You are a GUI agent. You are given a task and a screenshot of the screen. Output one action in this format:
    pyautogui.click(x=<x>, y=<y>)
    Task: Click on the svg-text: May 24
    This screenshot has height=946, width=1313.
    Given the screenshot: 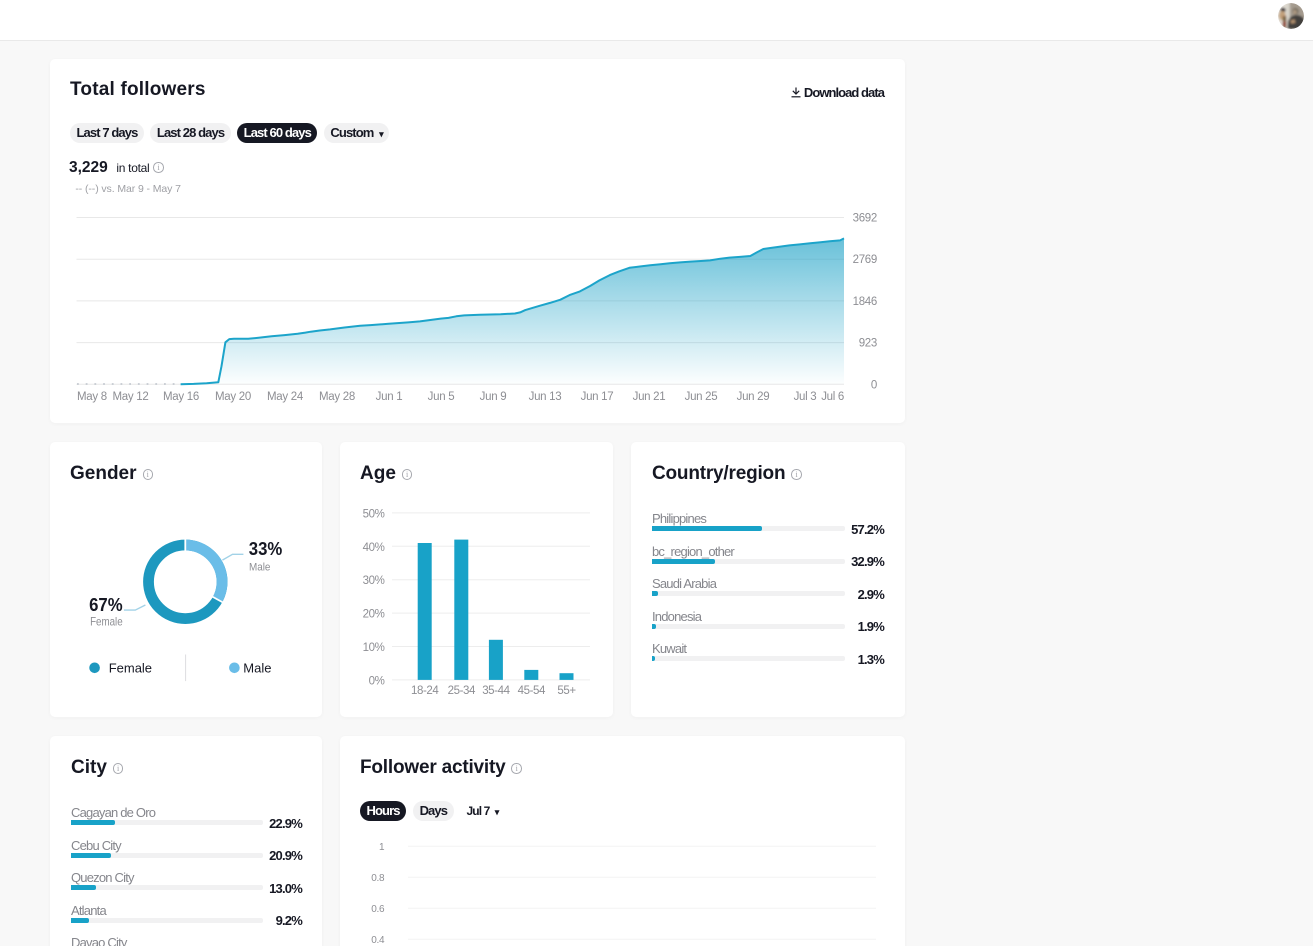 What is the action you would take?
    pyautogui.click(x=285, y=397)
    